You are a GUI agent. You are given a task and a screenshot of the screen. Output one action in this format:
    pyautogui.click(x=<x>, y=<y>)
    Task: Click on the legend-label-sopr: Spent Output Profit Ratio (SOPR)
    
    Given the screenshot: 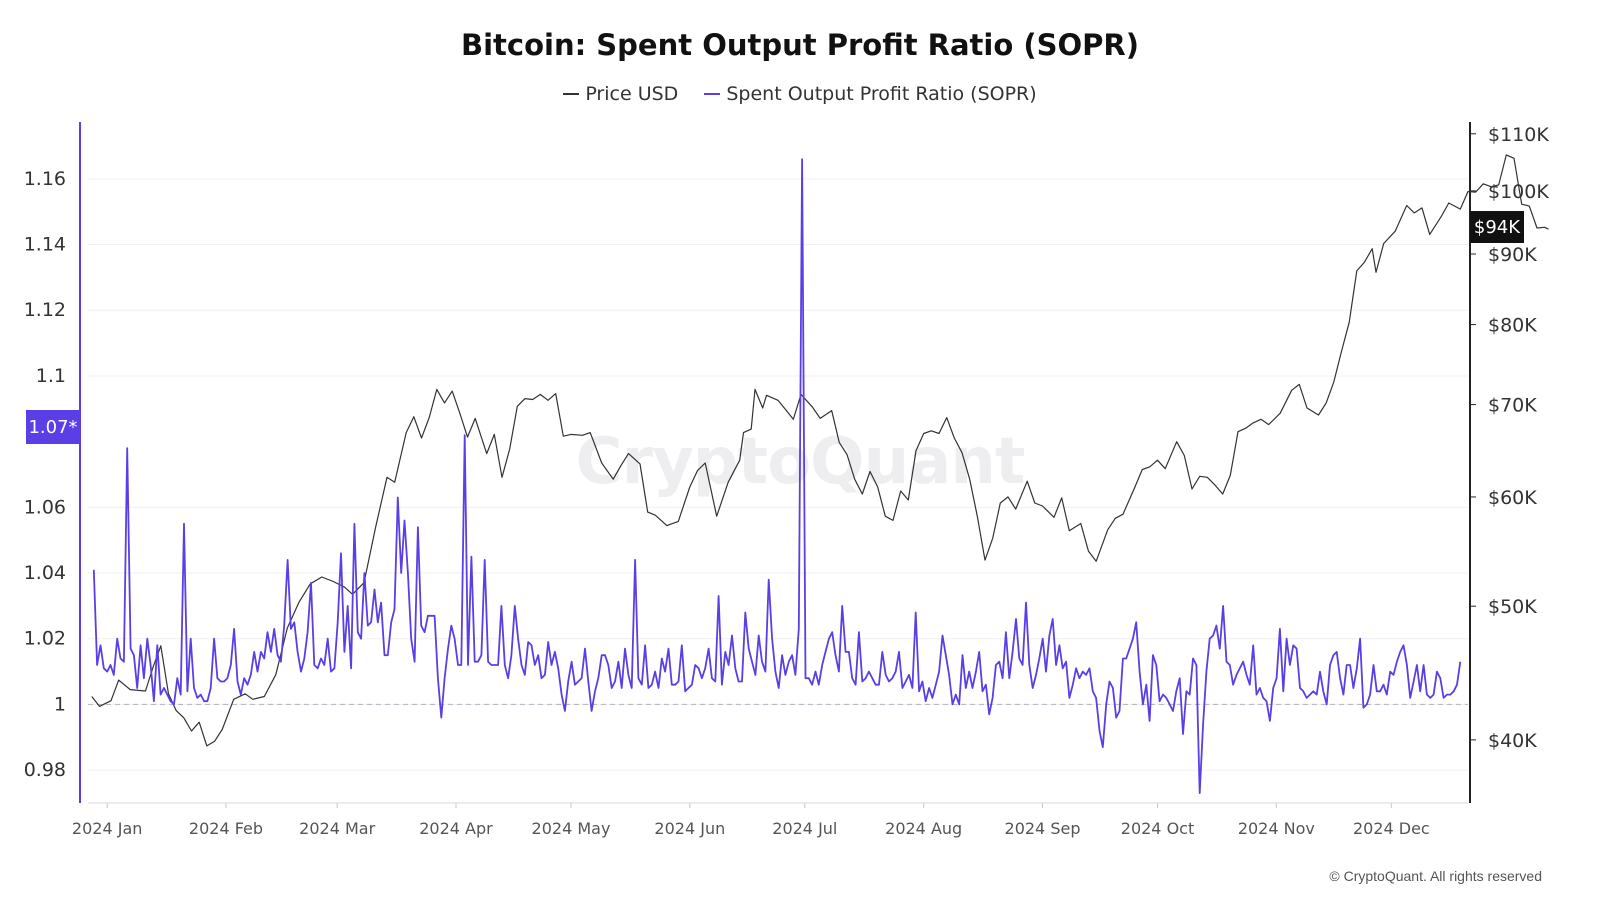 What is the action you would take?
    pyautogui.click(x=881, y=94)
    